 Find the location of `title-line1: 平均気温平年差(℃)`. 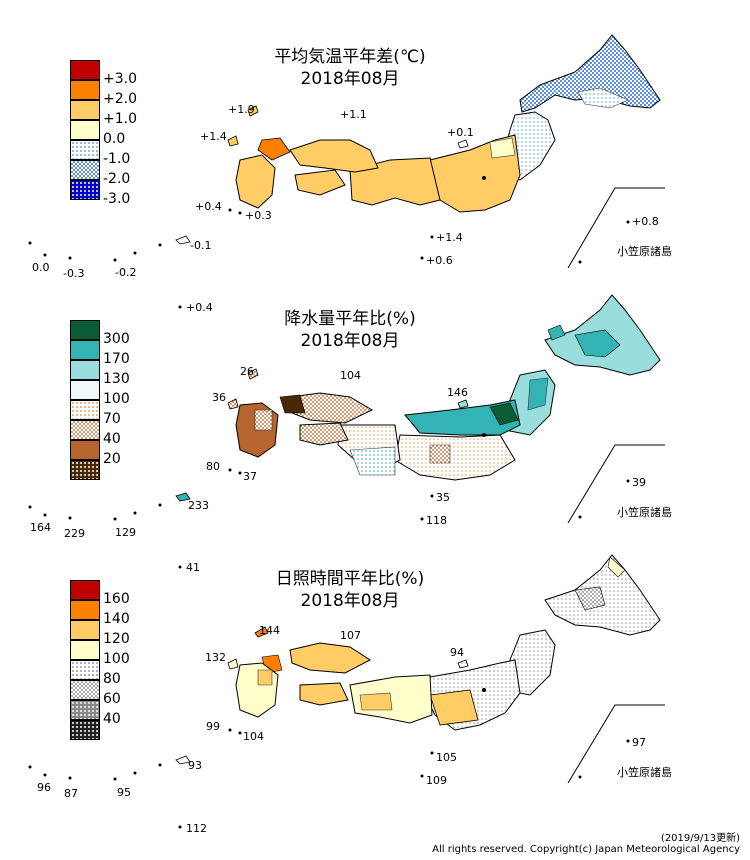

title-line1: 平均気温平年差(℃) is located at coordinates (350, 57).